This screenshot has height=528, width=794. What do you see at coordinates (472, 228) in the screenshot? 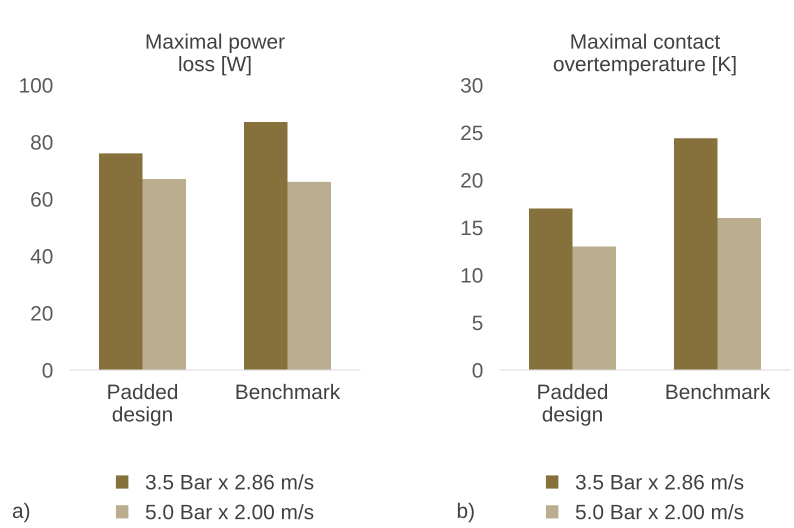
I see `y-tick-label: 15` at bounding box center [472, 228].